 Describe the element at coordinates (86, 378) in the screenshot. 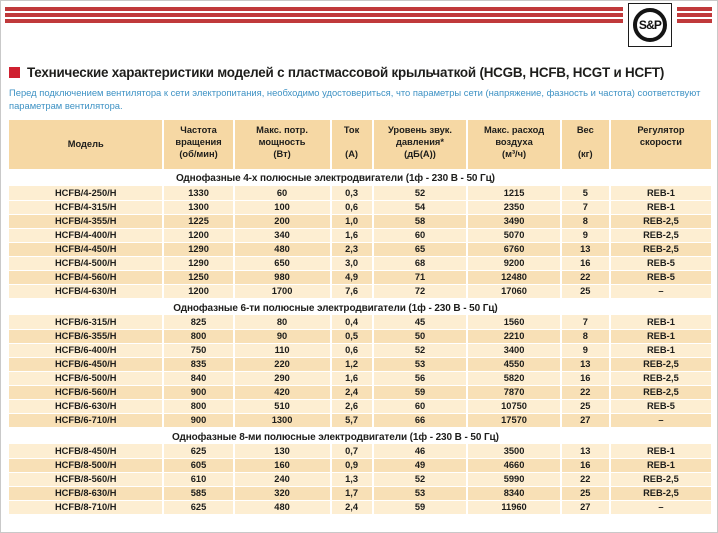

I see `table-cell-model: HCFB/6-500/H` at that location.